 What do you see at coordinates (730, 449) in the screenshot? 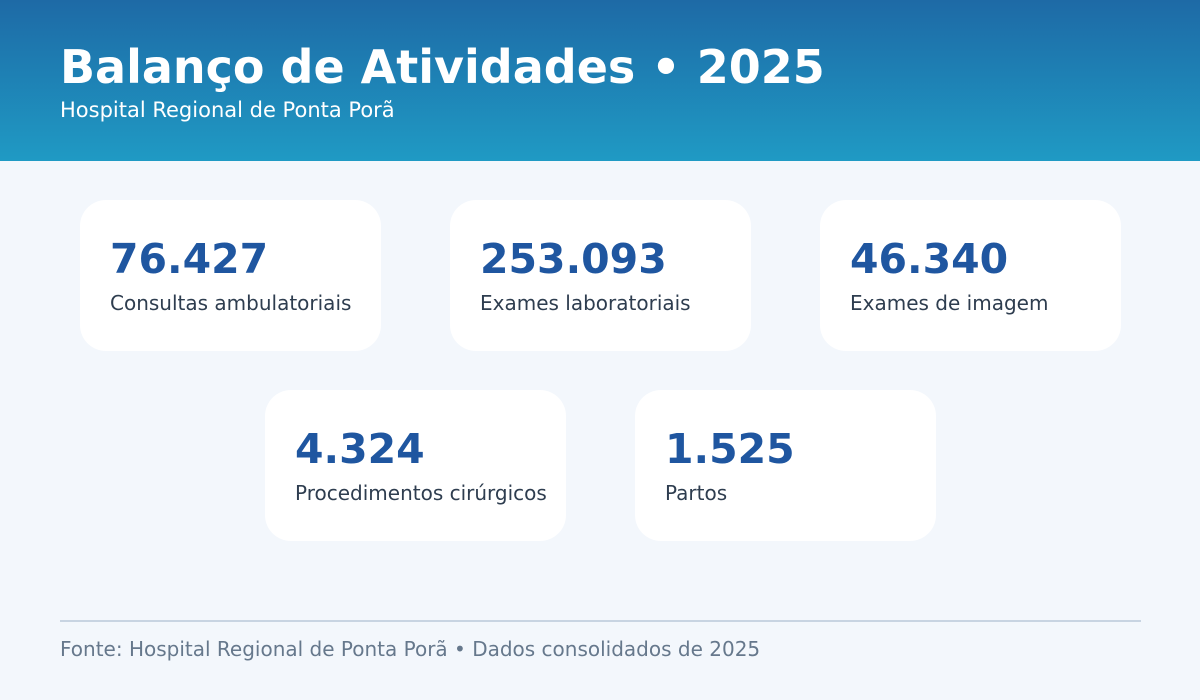
I see `stat-value: 1.525` at bounding box center [730, 449].